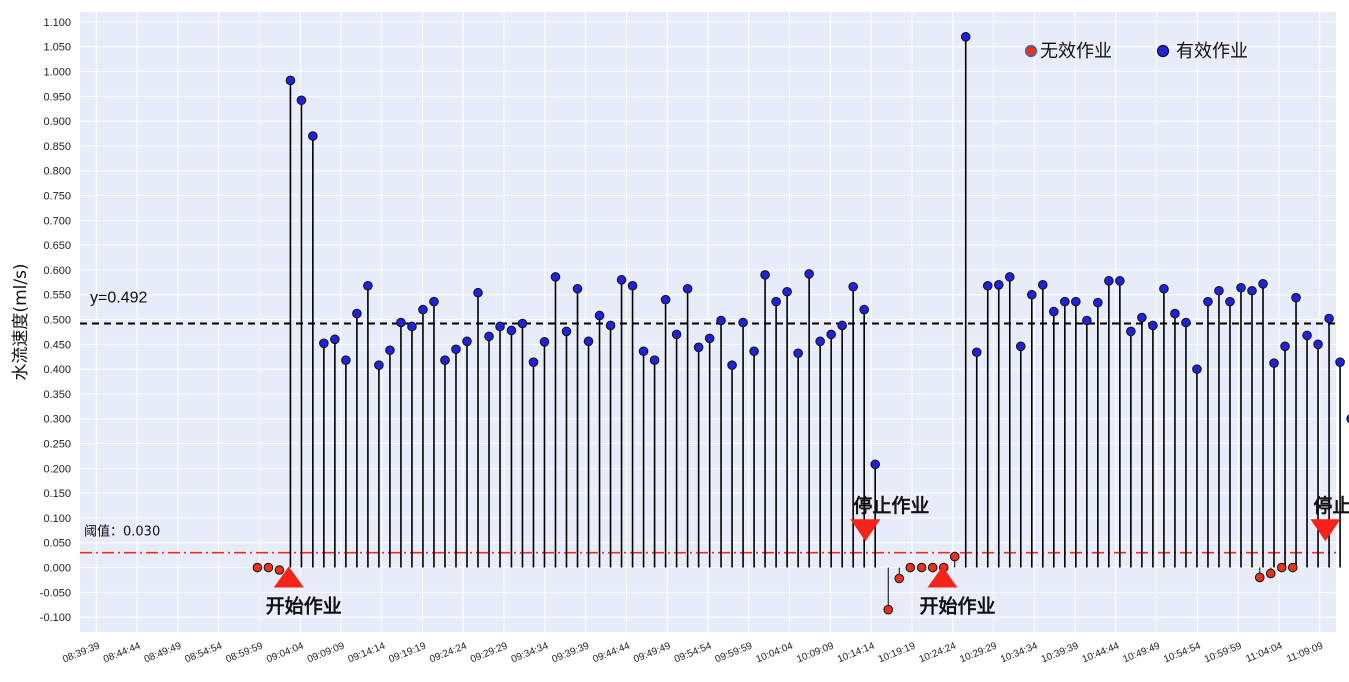  What do you see at coordinates (57, 469) in the screenshot?
I see `y-tick-label: 0.200` at bounding box center [57, 469].